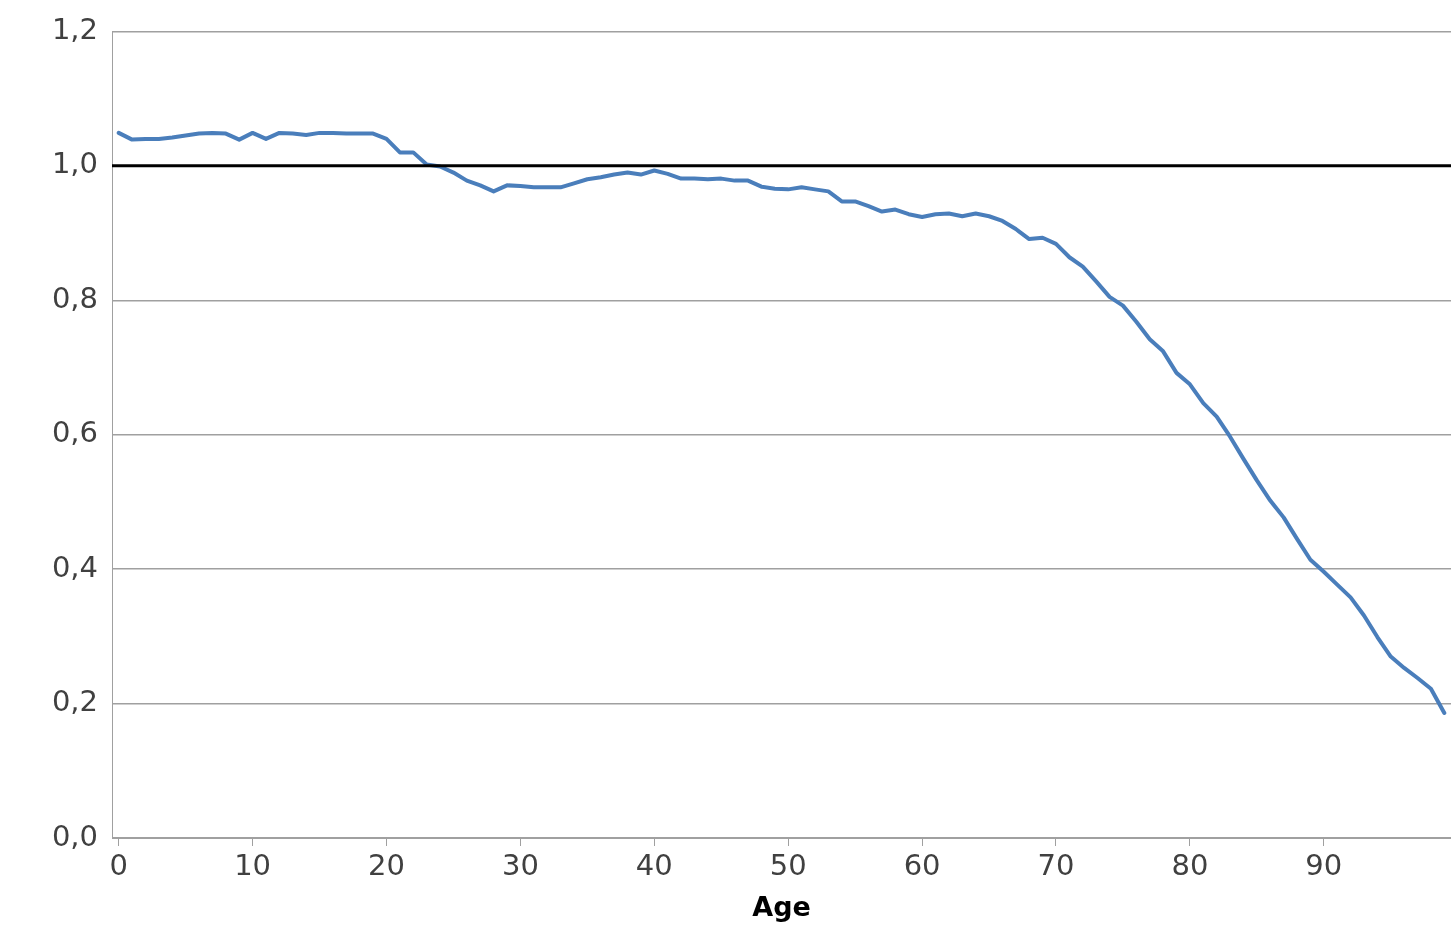  I want to click on y-tick-label: 0,2, so click(74, 701).